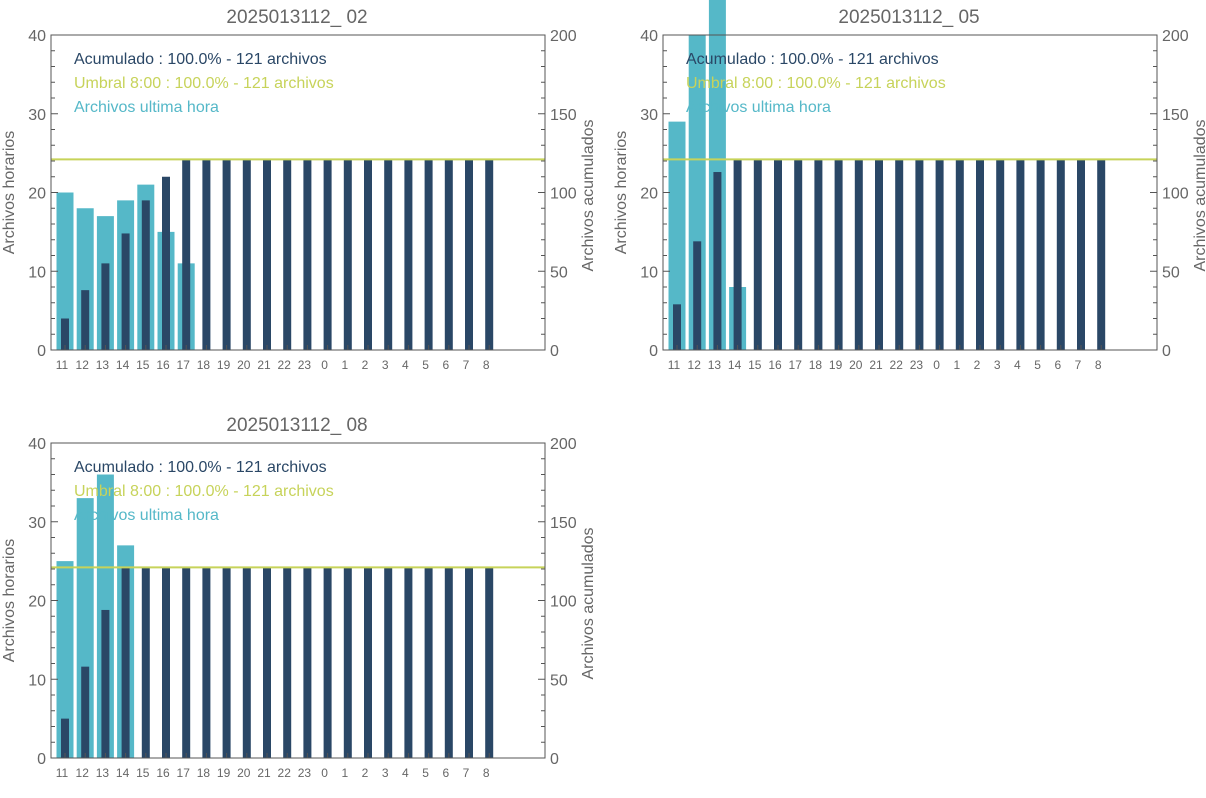 This screenshot has height=798, width=1206. I want to click on x-tick-label: 21, so click(264, 365).